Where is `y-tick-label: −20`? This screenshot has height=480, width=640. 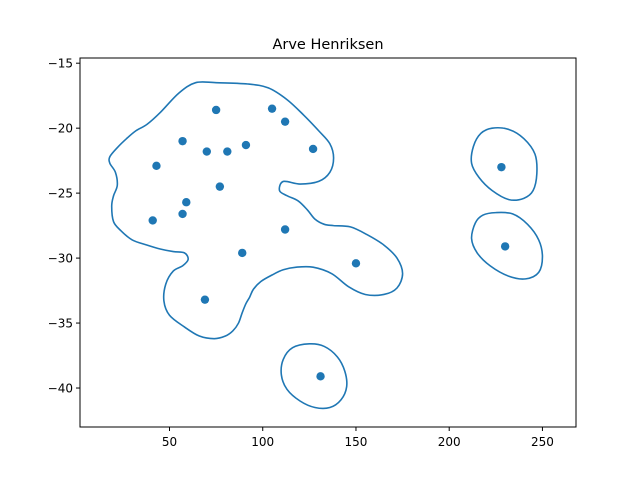 y-tick-label: −20 is located at coordinates (60, 129).